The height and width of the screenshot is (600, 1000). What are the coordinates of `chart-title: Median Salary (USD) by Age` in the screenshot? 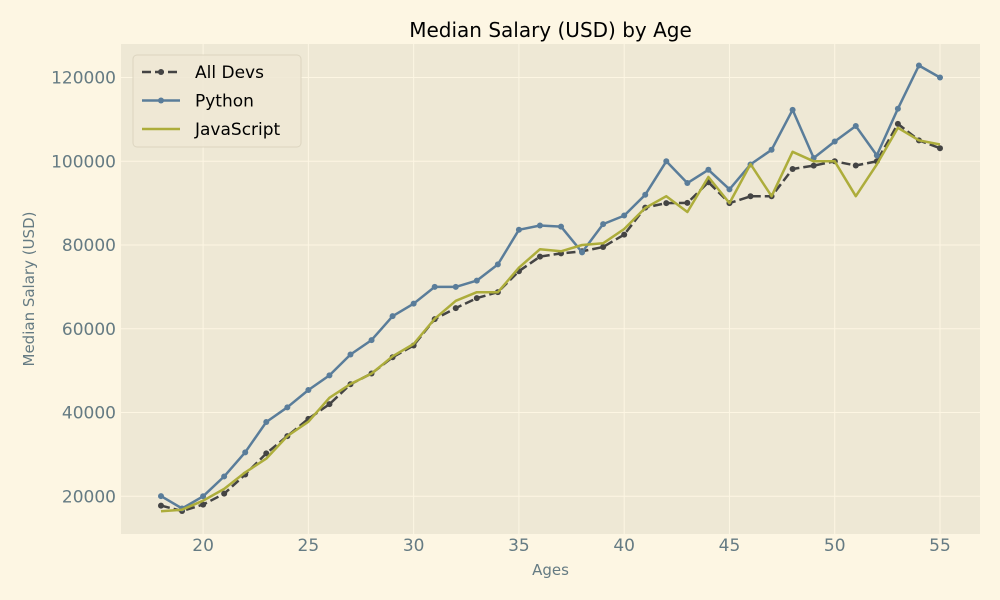 It's located at (550, 30).